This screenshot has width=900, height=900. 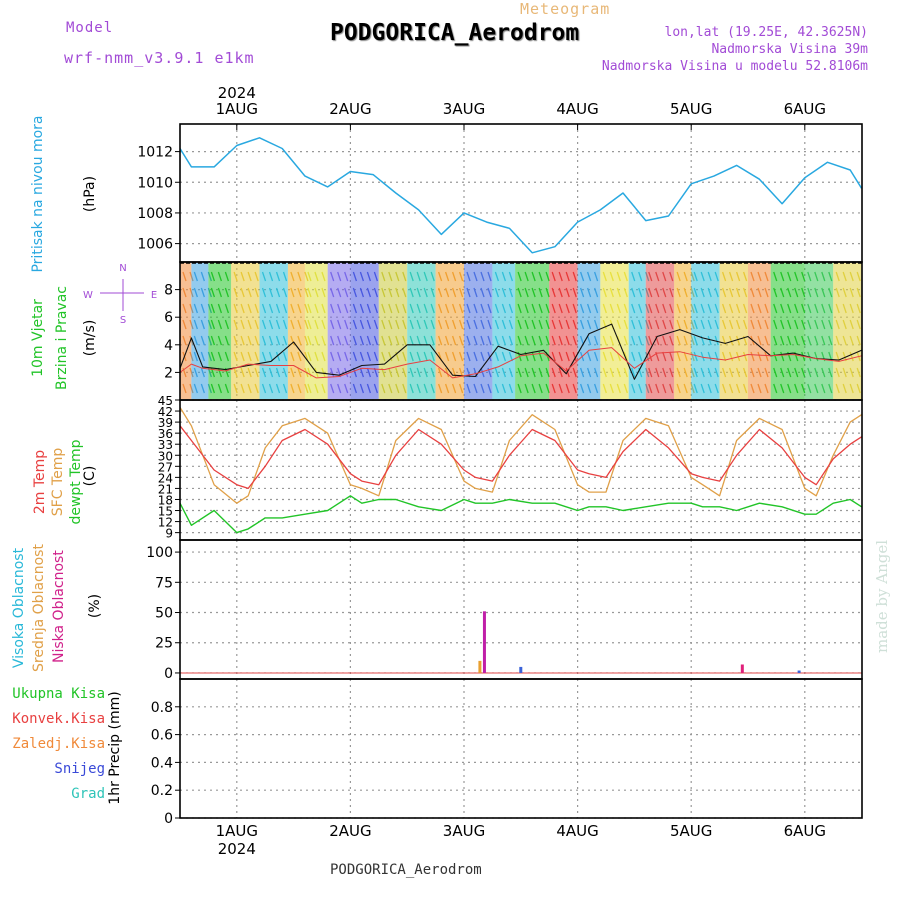 I want to click on y-tick-label: 0.2, so click(x=162, y=791).